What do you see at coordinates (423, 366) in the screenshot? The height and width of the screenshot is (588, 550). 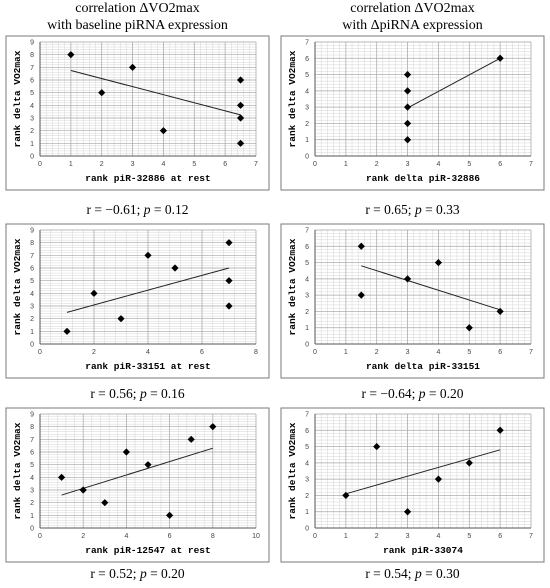 I see `x-axis-title: rank delta piR-33151` at bounding box center [423, 366].